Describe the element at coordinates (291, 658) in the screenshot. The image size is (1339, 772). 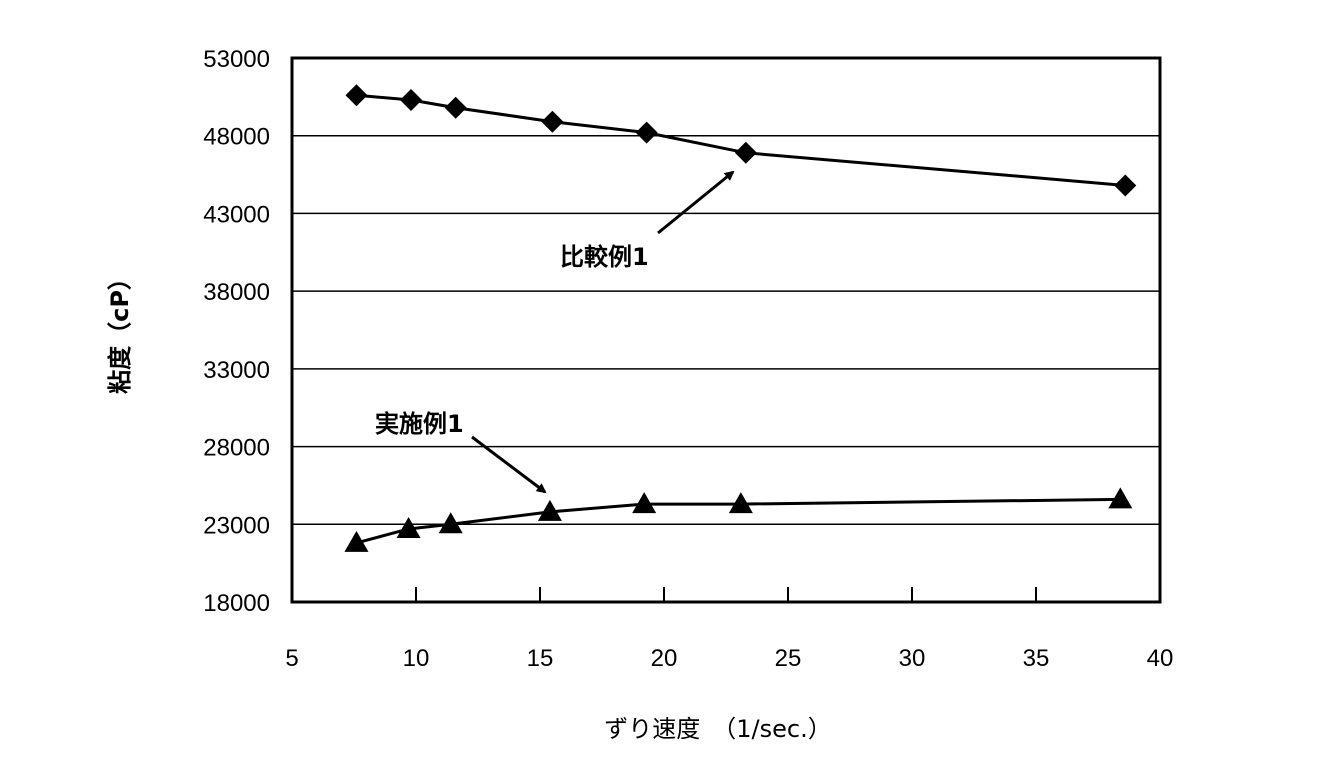
I see `x-tick-label: 5` at that location.